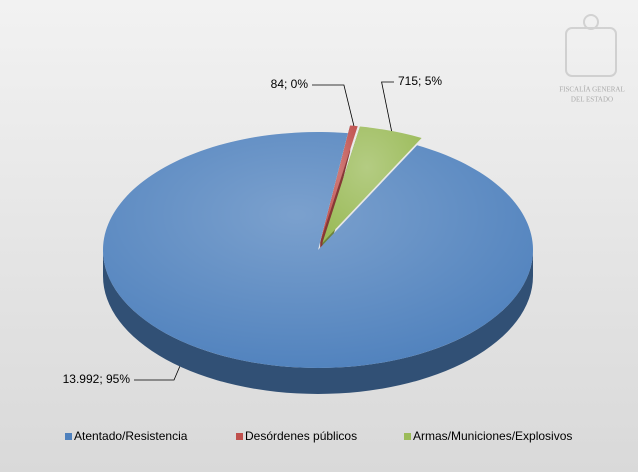 This screenshot has width=638, height=472. I want to click on data-label: 13.992; 95%, so click(97, 379).